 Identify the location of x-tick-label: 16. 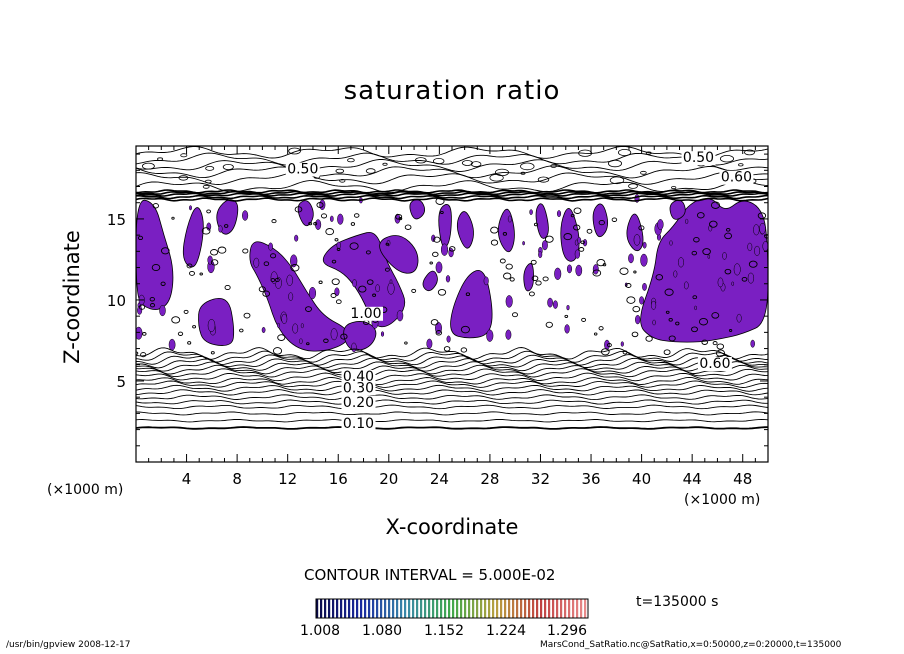
(338, 479).